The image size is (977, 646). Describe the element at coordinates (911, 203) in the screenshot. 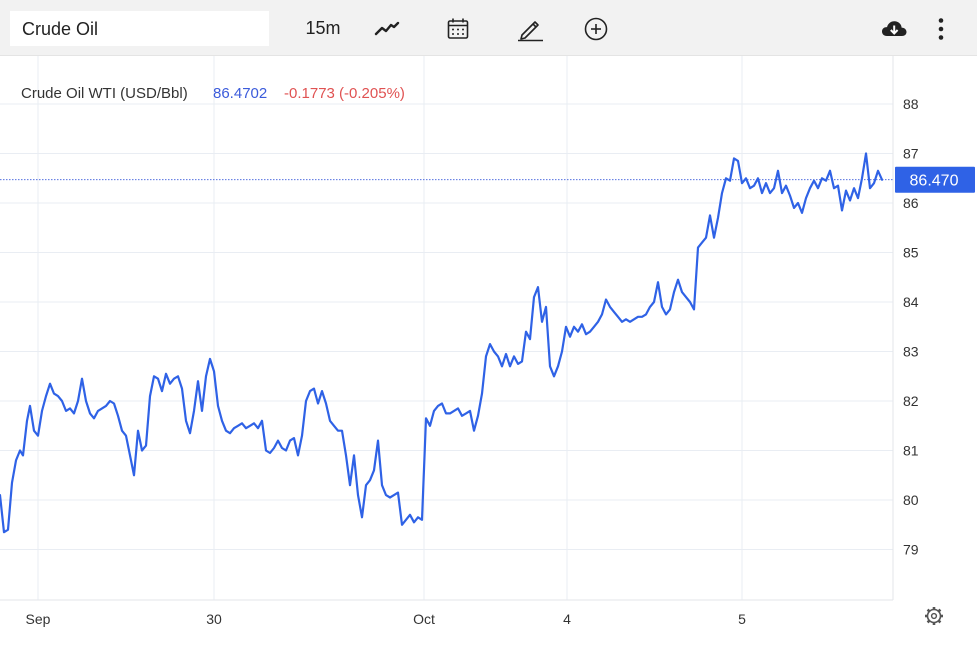

I see `y-tick-label: 86` at that location.